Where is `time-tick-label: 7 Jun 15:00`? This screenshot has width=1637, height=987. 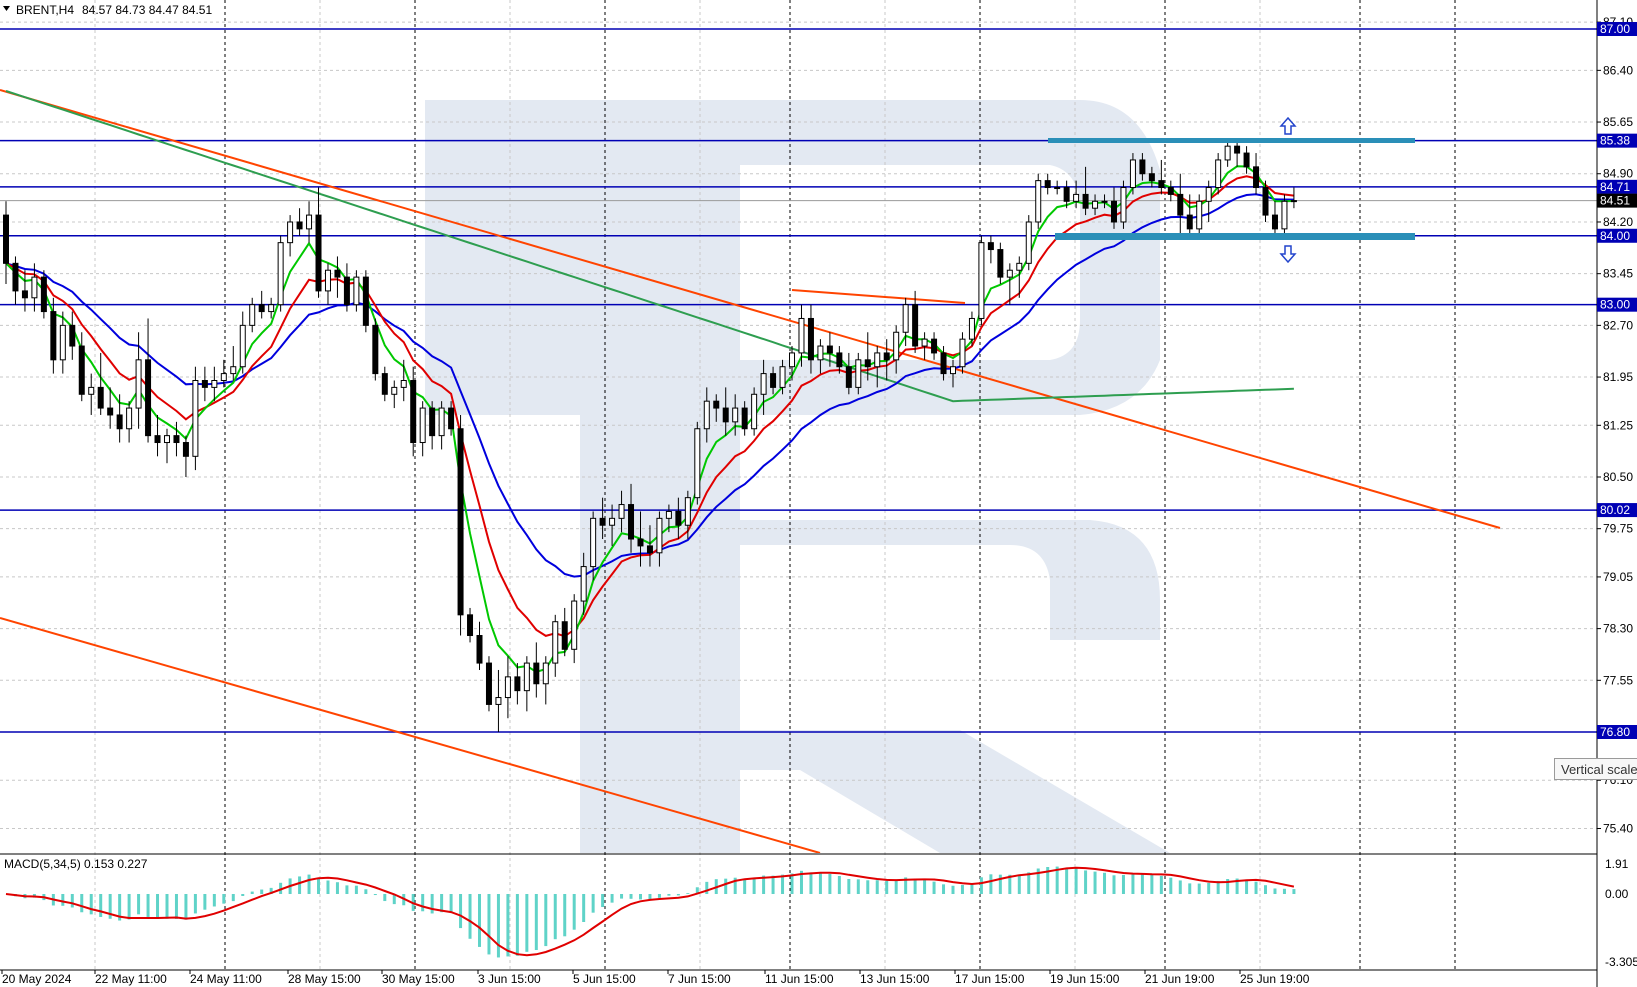 time-tick-label: 7 Jun 15:00 is located at coordinates (699, 979).